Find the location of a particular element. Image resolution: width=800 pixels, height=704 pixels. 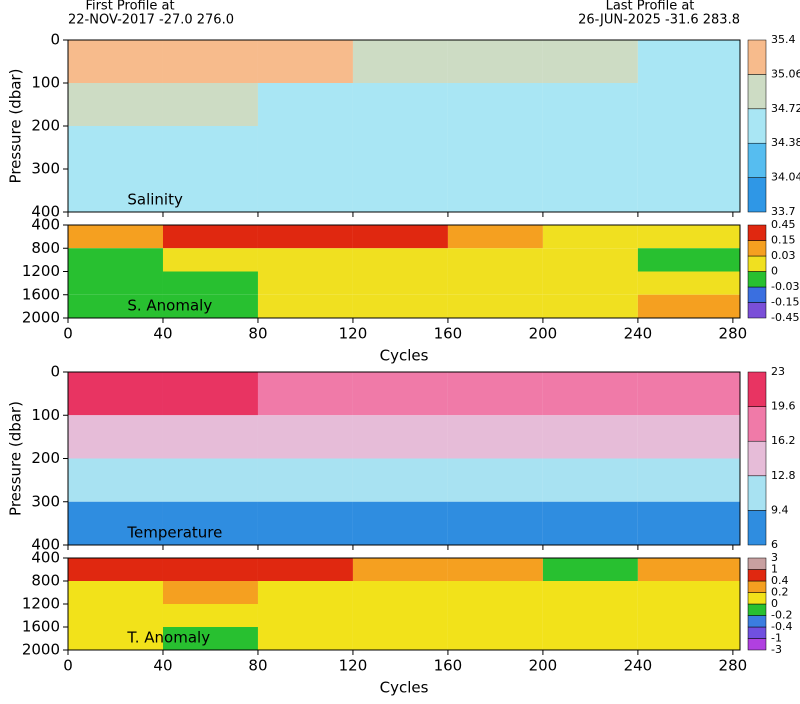

first-text: 22-NOV-2017 -27.0 276.0 is located at coordinates (151, 20).